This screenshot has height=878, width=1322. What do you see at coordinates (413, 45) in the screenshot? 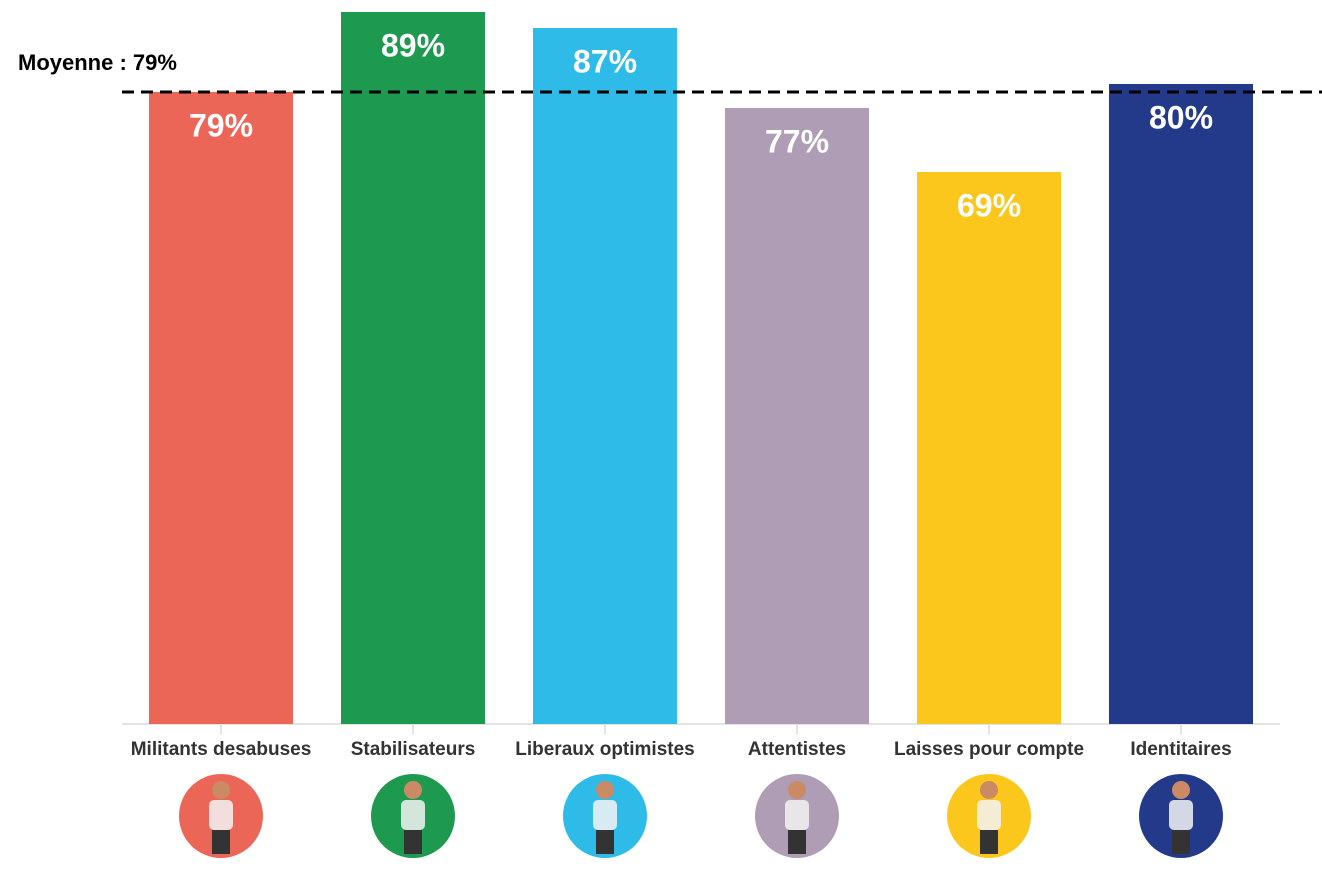
I see `value-label: 89%` at bounding box center [413, 45].